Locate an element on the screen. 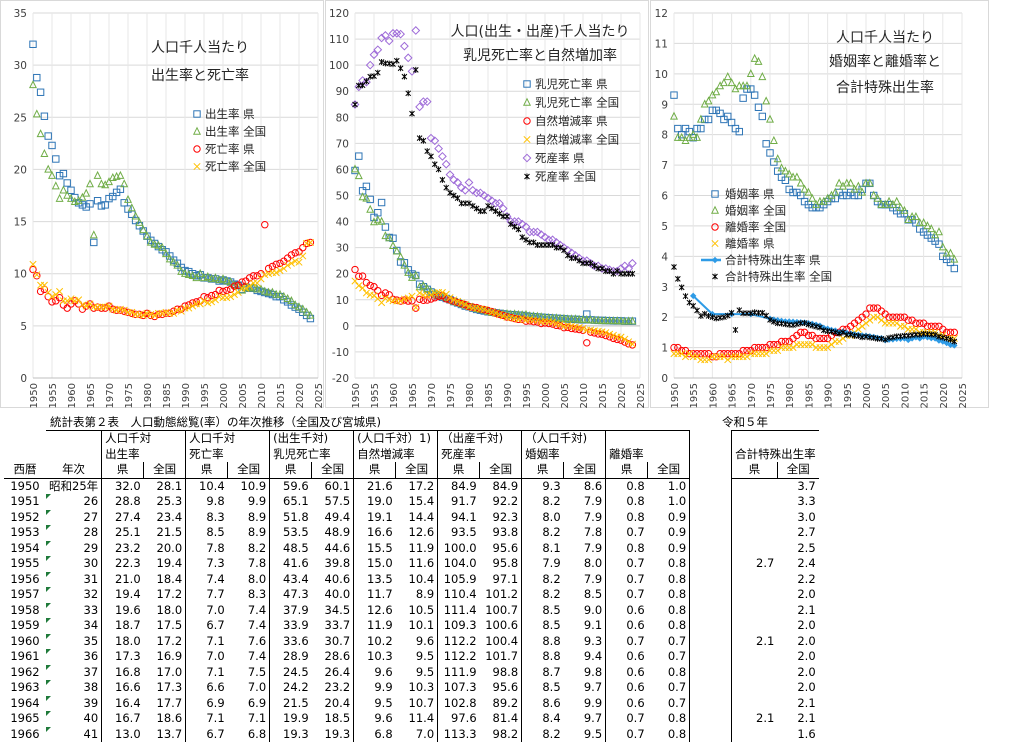 This screenshot has width=1018, height=752. legend-label: 離婚率 県 is located at coordinates (750, 244).